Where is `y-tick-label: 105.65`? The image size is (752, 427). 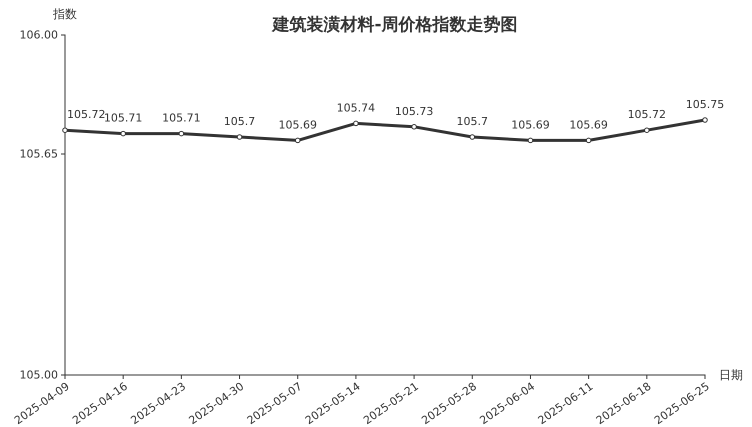 y-tick-label: 105.65 is located at coordinates (39, 154).